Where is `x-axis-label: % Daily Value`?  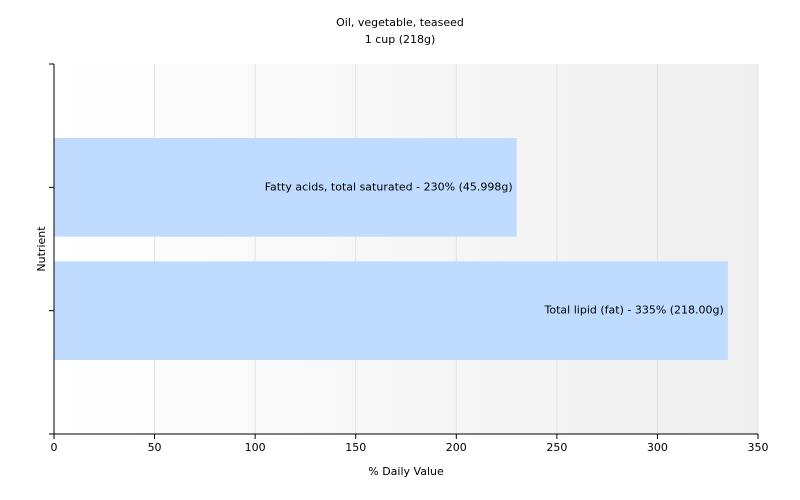
x-axis-label: % Daily Value is located at coordinates (406, 471).